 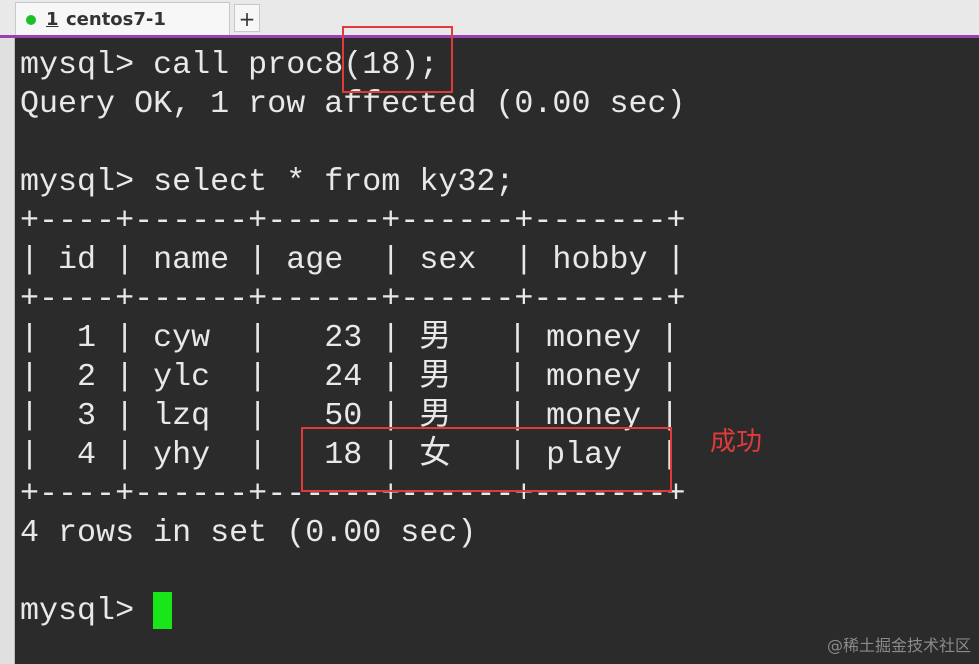 I want to click on tab-title: centos7-1, so click(x=116, y=19).